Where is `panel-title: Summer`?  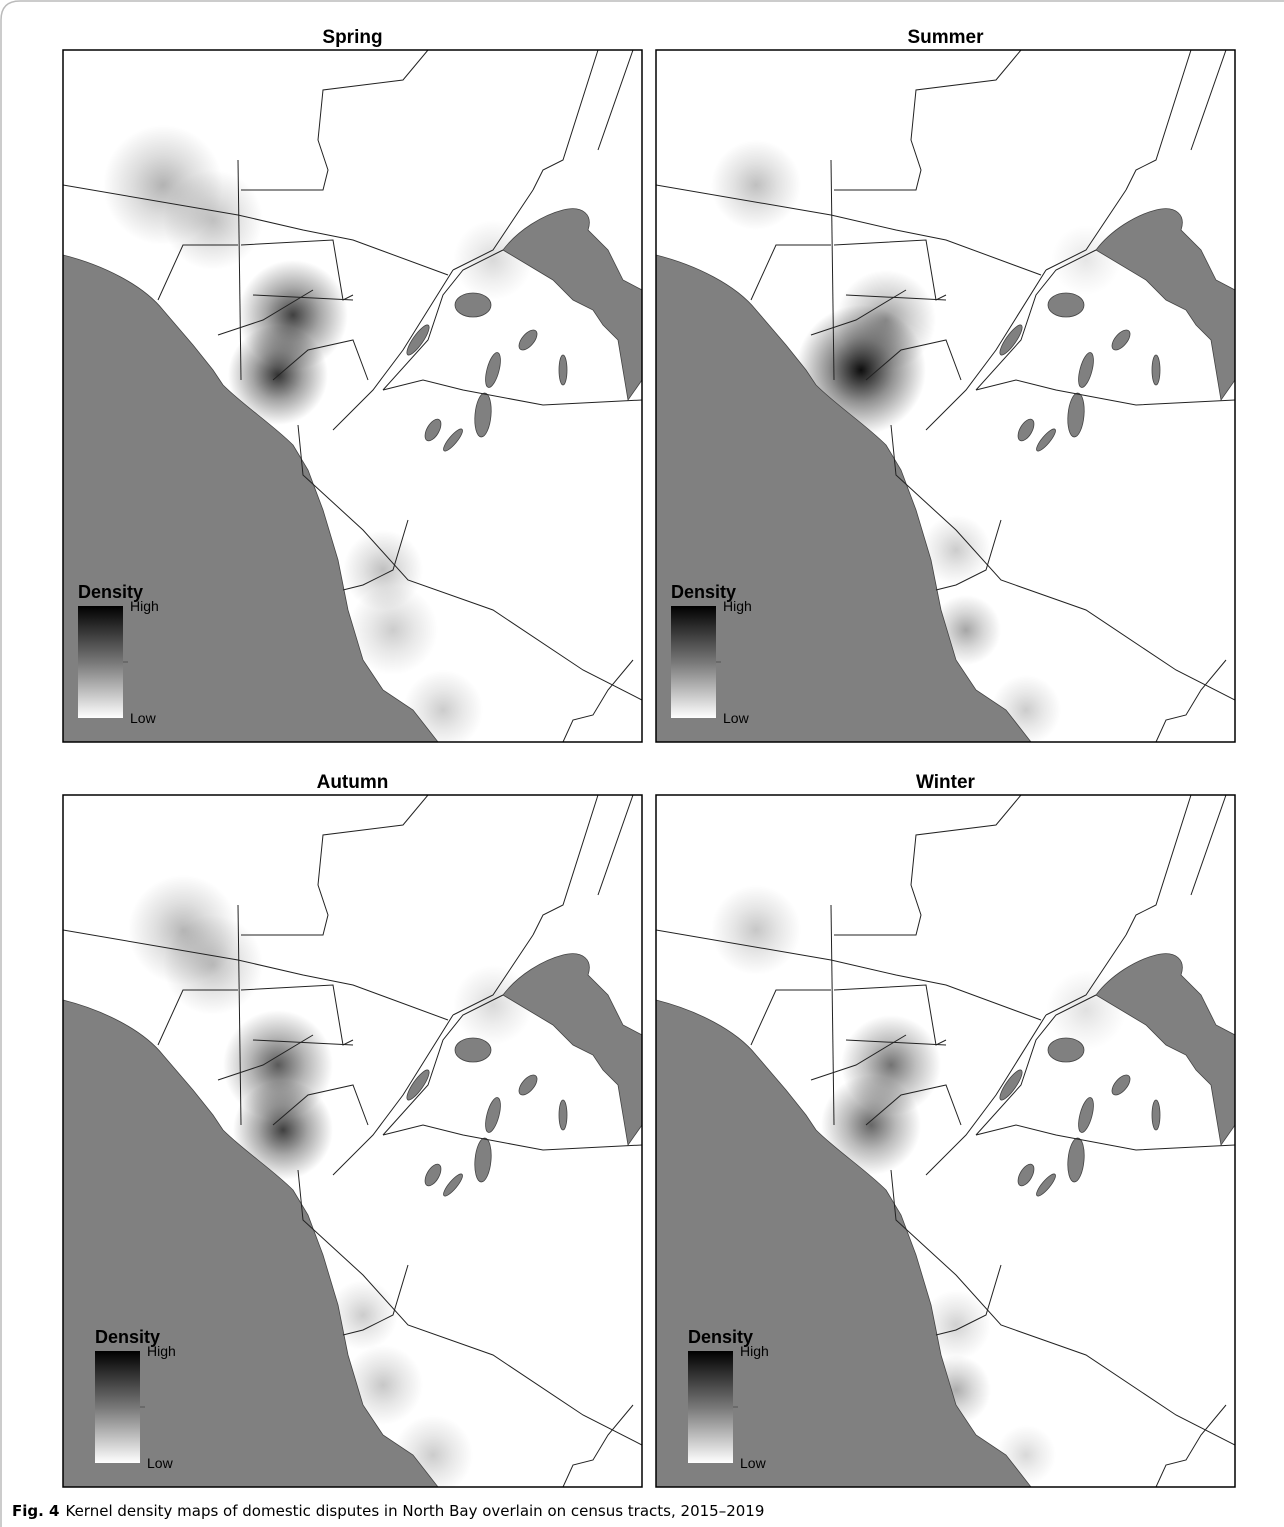 panel-title: Summer is located at coordinates (945, 37).